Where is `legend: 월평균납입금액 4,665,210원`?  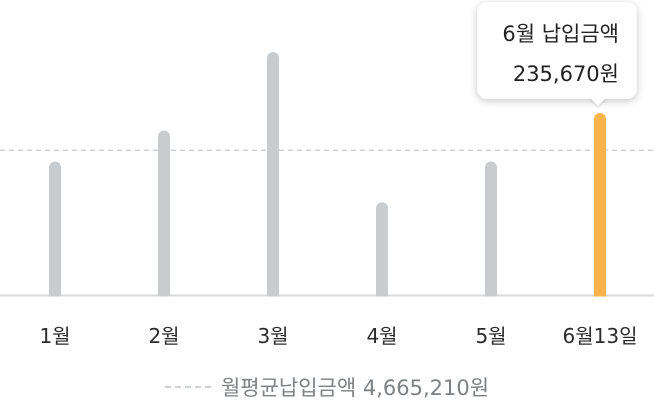
legend: 월평균납입금액 4,665,210원 is located at coordinates (327, 387).